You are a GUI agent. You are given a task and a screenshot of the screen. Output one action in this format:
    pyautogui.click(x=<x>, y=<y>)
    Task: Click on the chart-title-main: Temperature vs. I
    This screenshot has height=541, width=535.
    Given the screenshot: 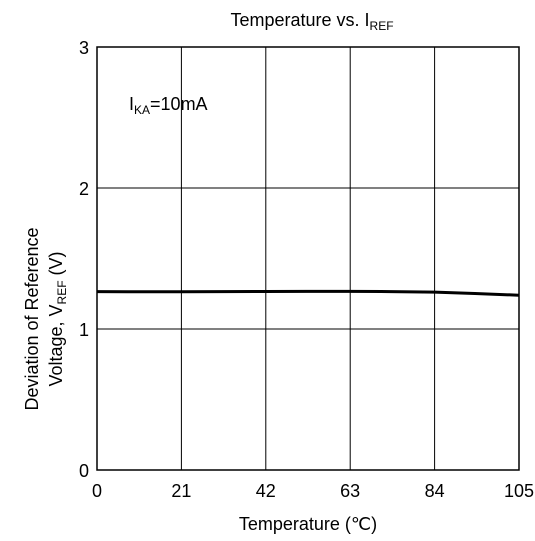 What is the action you would take?
    pyautogui.click(x=299, y=20)
    